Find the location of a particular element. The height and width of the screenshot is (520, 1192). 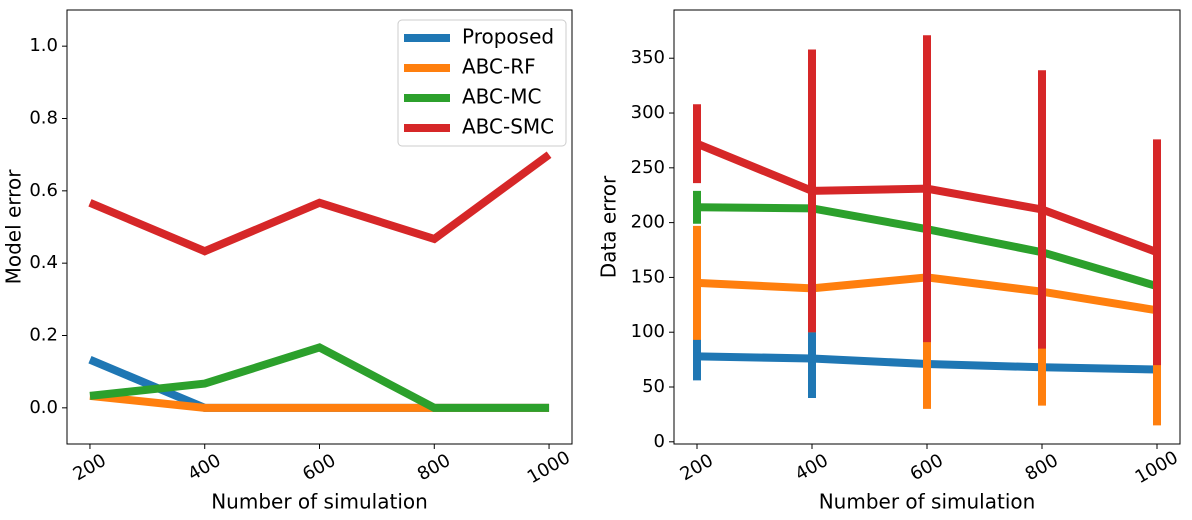

y-axis-label: Model error is located at coordinates (14, 227).